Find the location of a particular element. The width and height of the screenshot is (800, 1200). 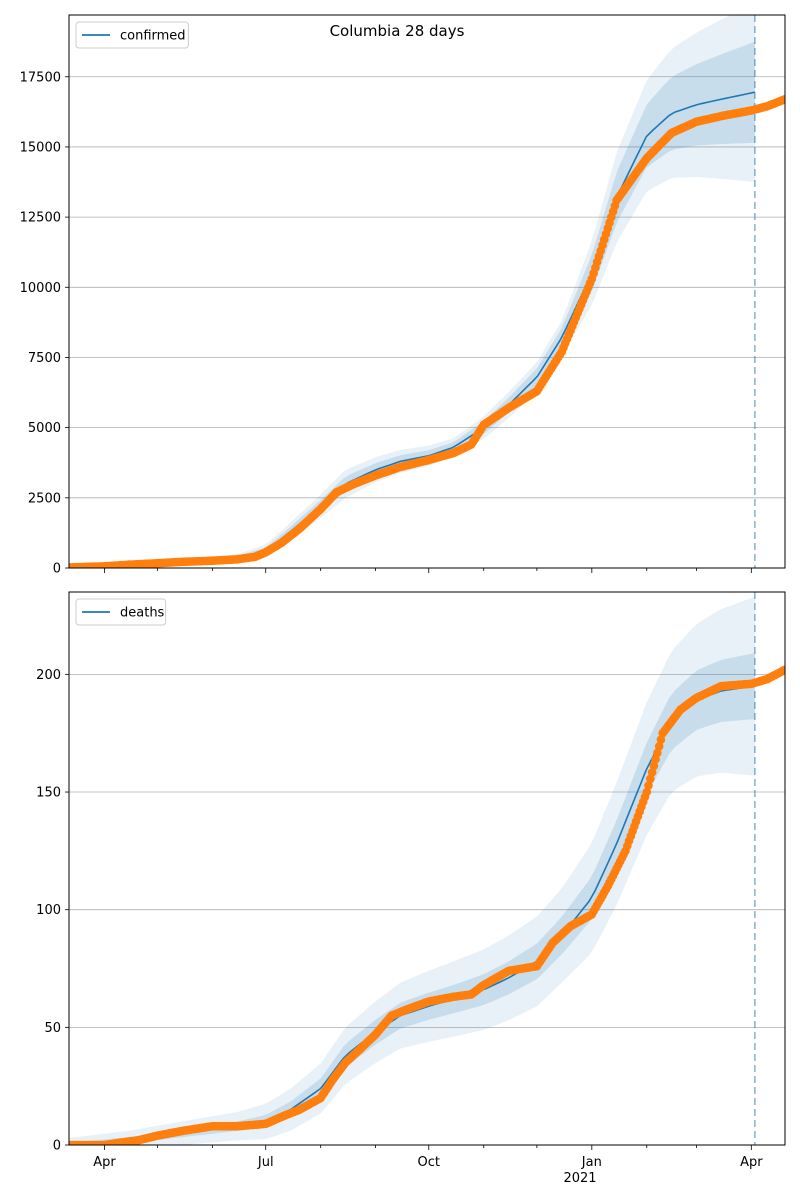

y-tick-label: 2500 is located at coordinates (44, 498).